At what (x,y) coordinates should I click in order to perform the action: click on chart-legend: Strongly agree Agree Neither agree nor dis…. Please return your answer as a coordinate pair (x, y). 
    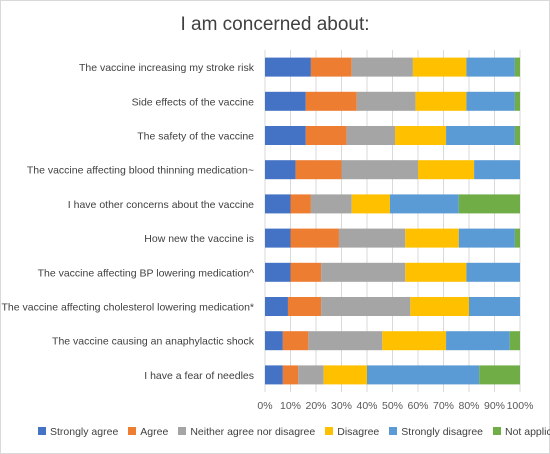
    Looking at the image, I should click on (294, 432).